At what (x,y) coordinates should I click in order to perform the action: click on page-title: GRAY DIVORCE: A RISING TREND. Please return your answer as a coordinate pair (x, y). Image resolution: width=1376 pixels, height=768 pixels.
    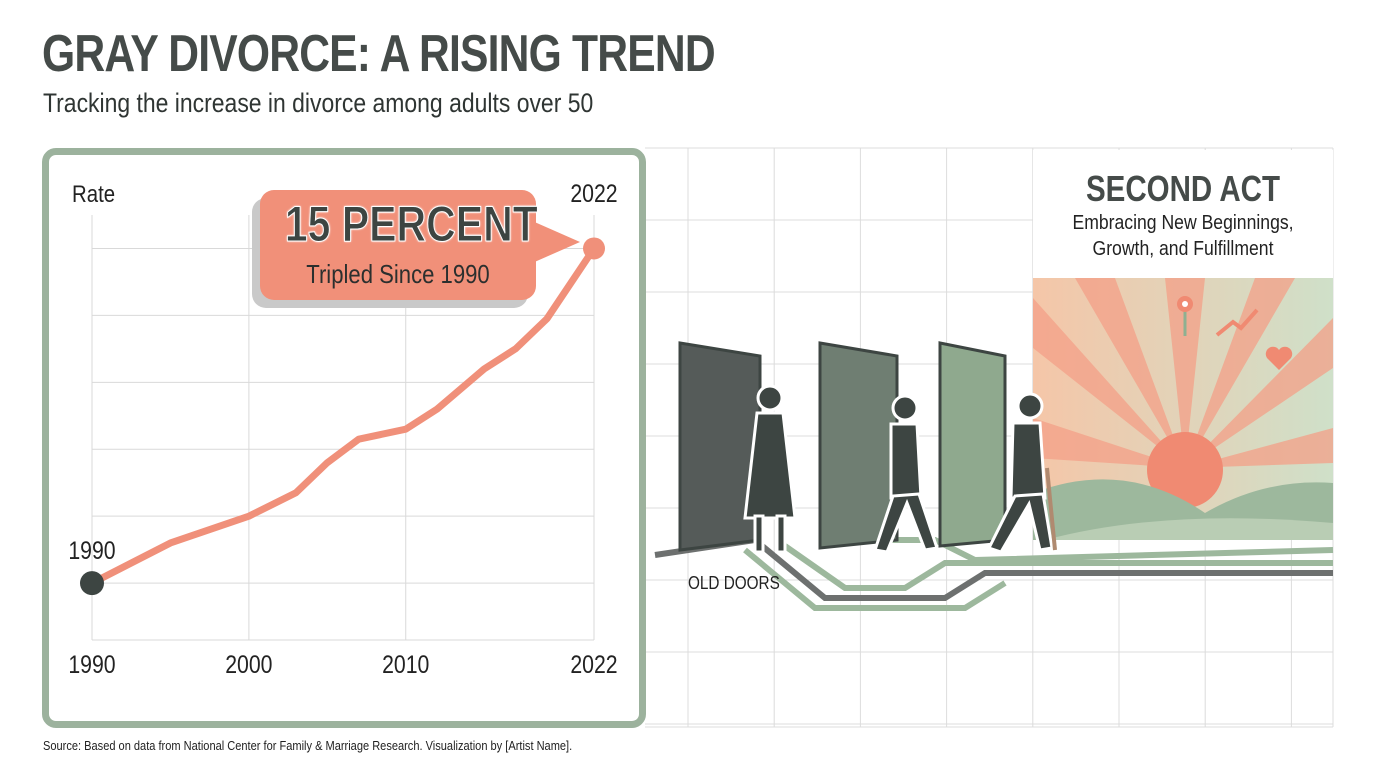
    Looking at the image, I should click on (379, 54).